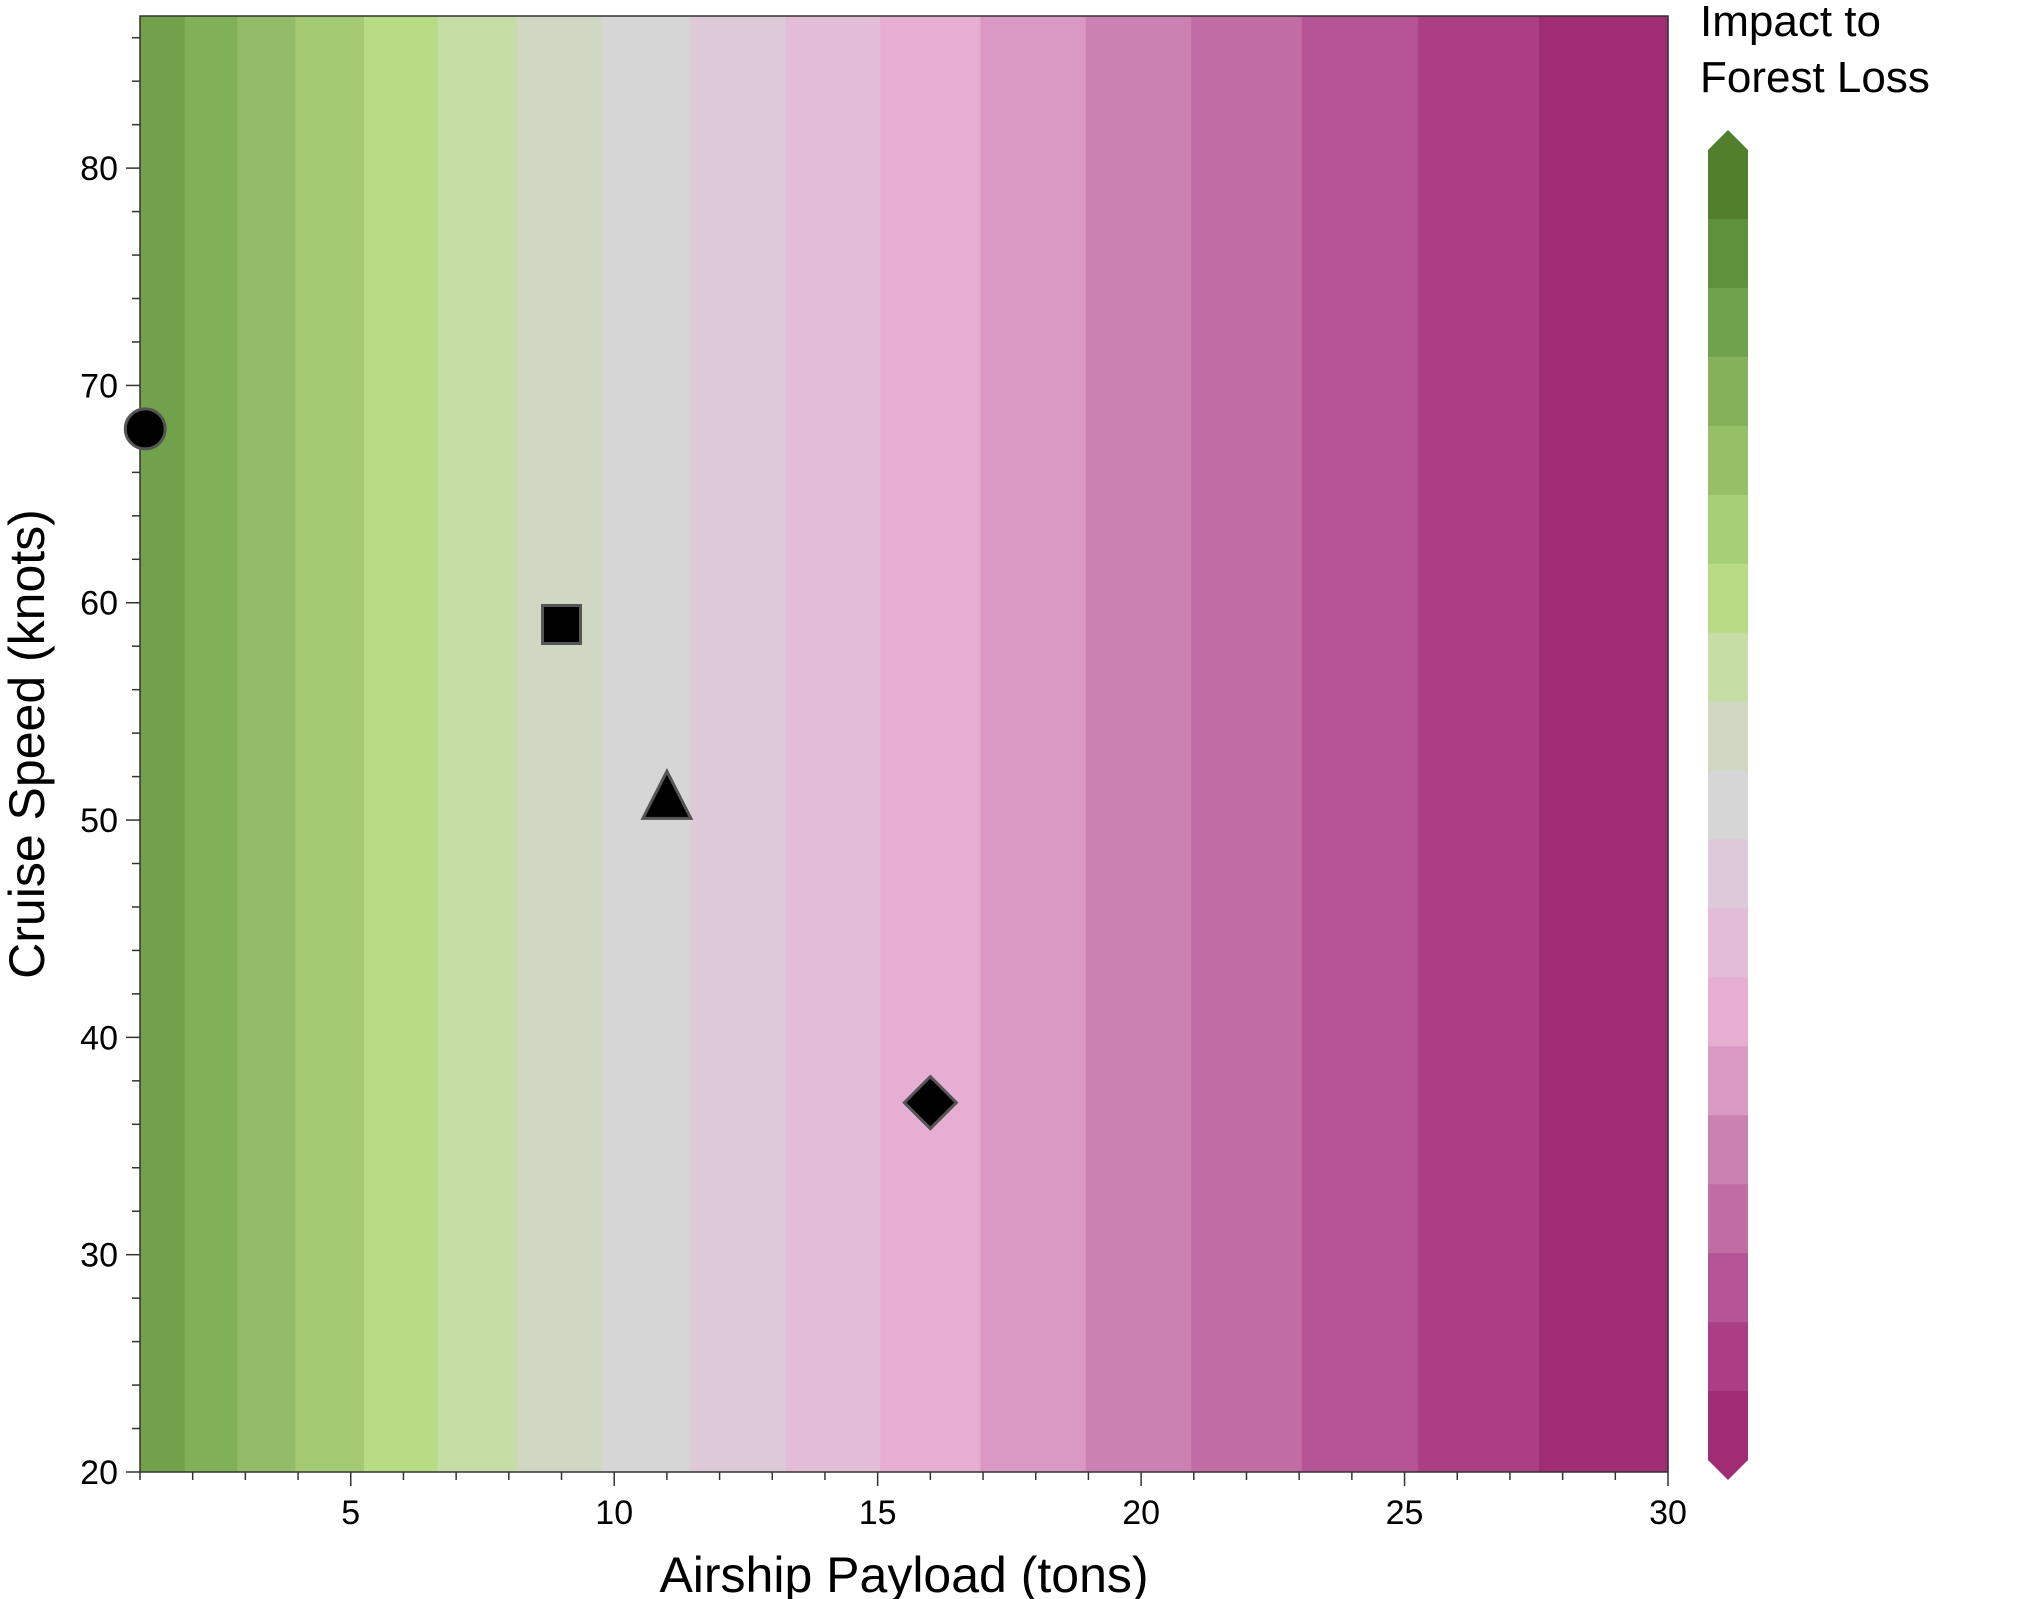 The image size is (2033, 1599). What do you see at coordinates (913, 1502) in the screenshot?
I see `x-axis: 5 10 15 20 25 30` at bounding box center [913, 1502].